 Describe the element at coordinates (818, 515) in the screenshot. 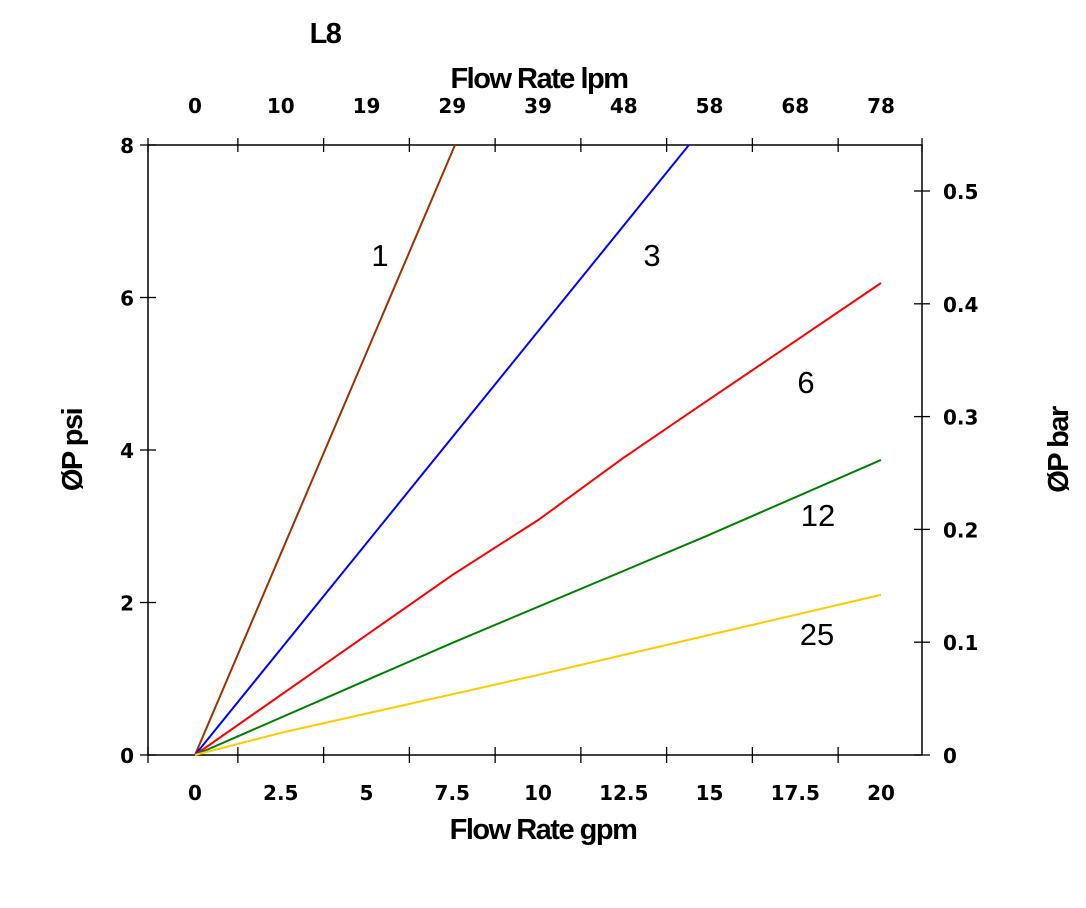

I see `series-label-12: 12` at that location.